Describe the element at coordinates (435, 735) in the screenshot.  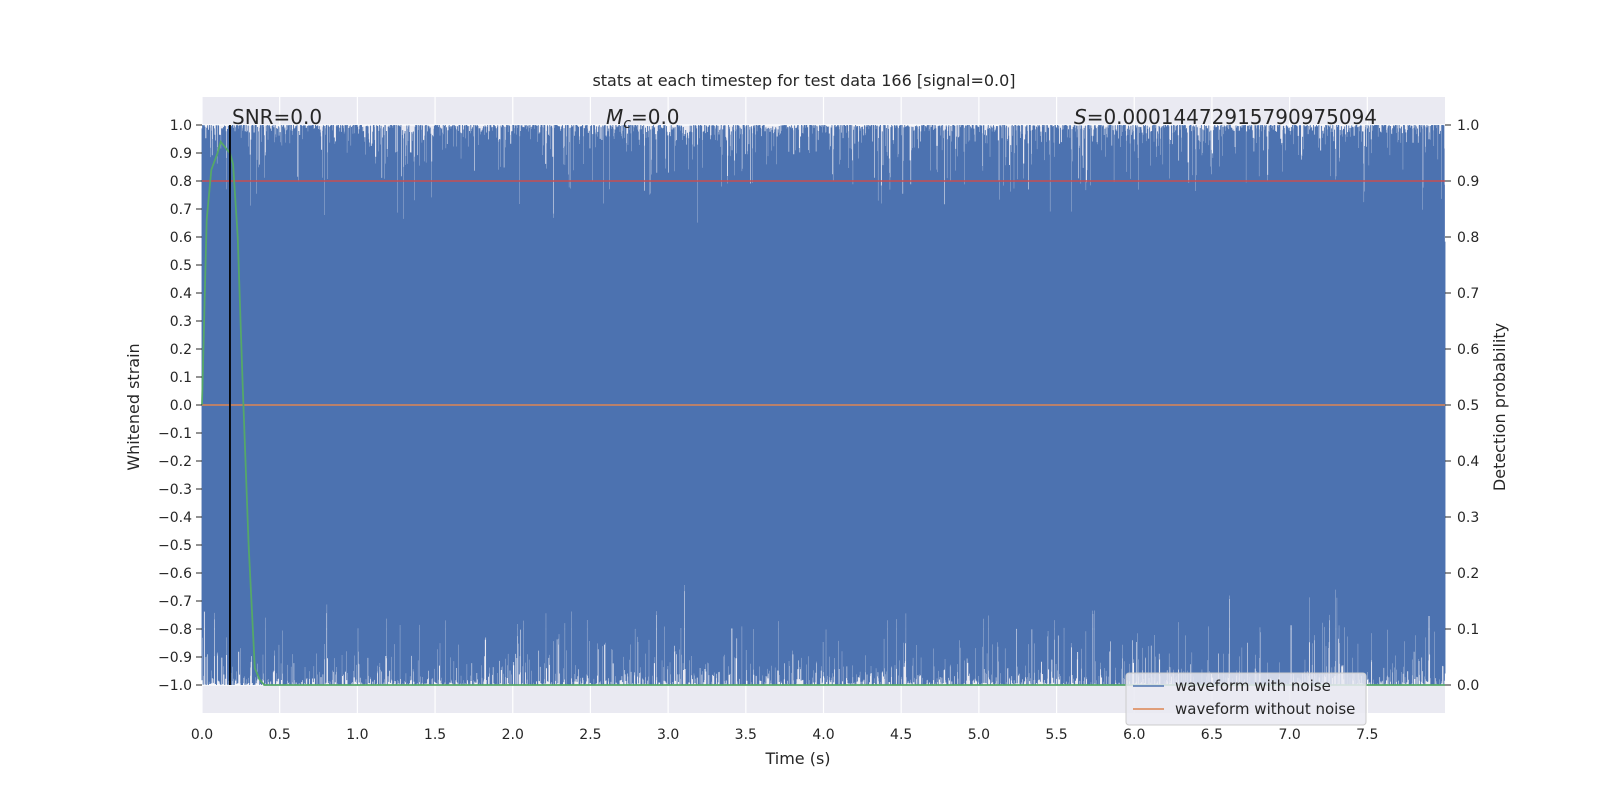
I see `x-tick-label: 1.5` at that location.